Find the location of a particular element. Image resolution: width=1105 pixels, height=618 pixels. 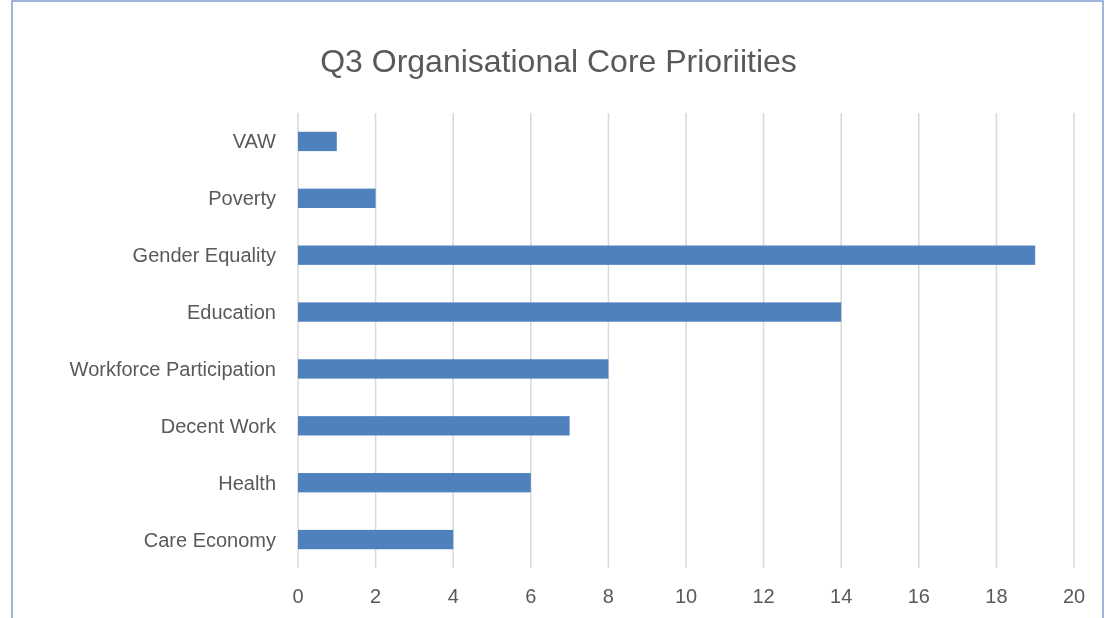

x-tick-label: 14 is located at coordinates (841, 596).